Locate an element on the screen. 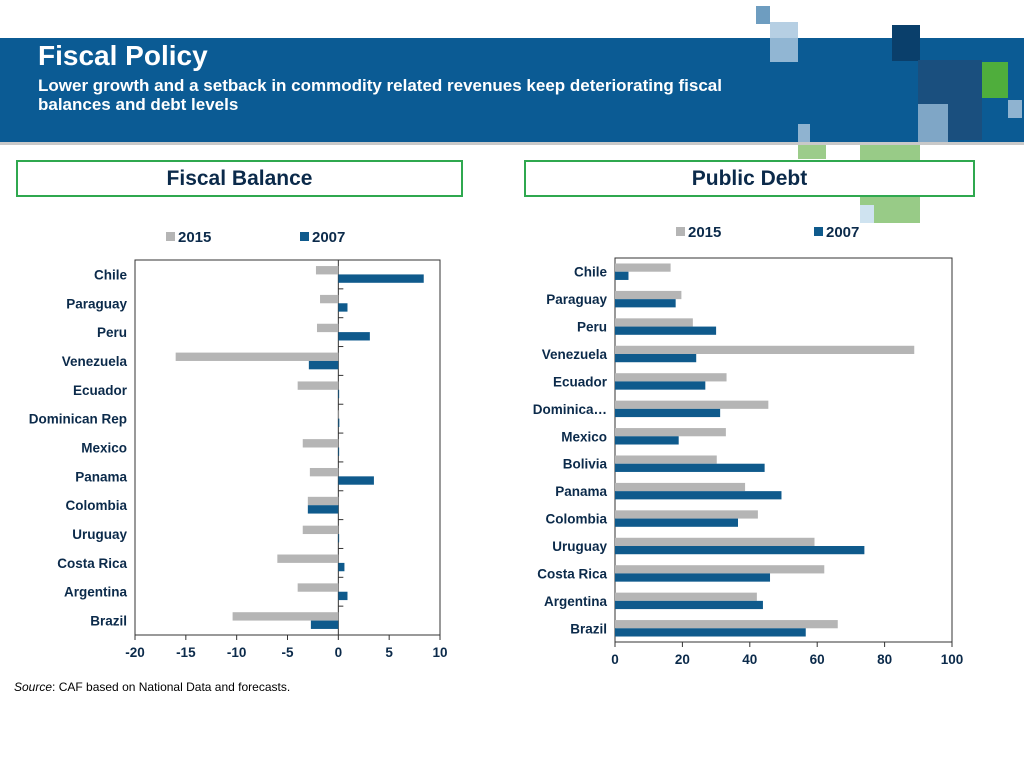  x-tick-label: 10 is located at coordinates (439, 652).